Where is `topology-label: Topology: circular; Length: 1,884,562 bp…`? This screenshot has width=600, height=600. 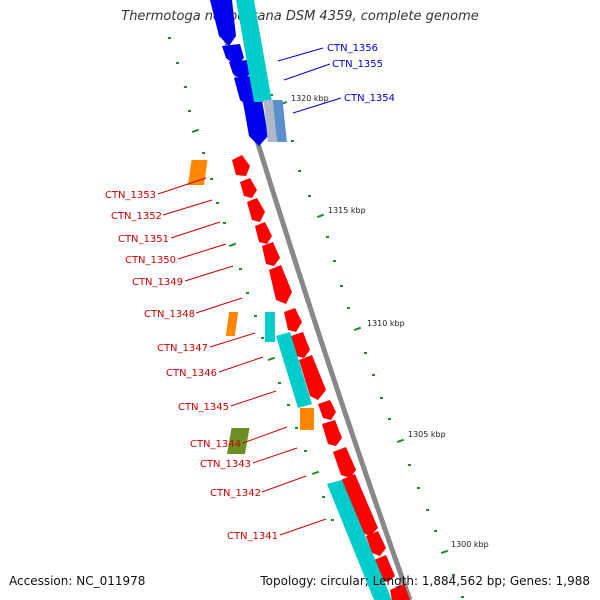
topology-label: Topology: circular; Length: 1,884,562 bp… is located at coordinates (425, 581).